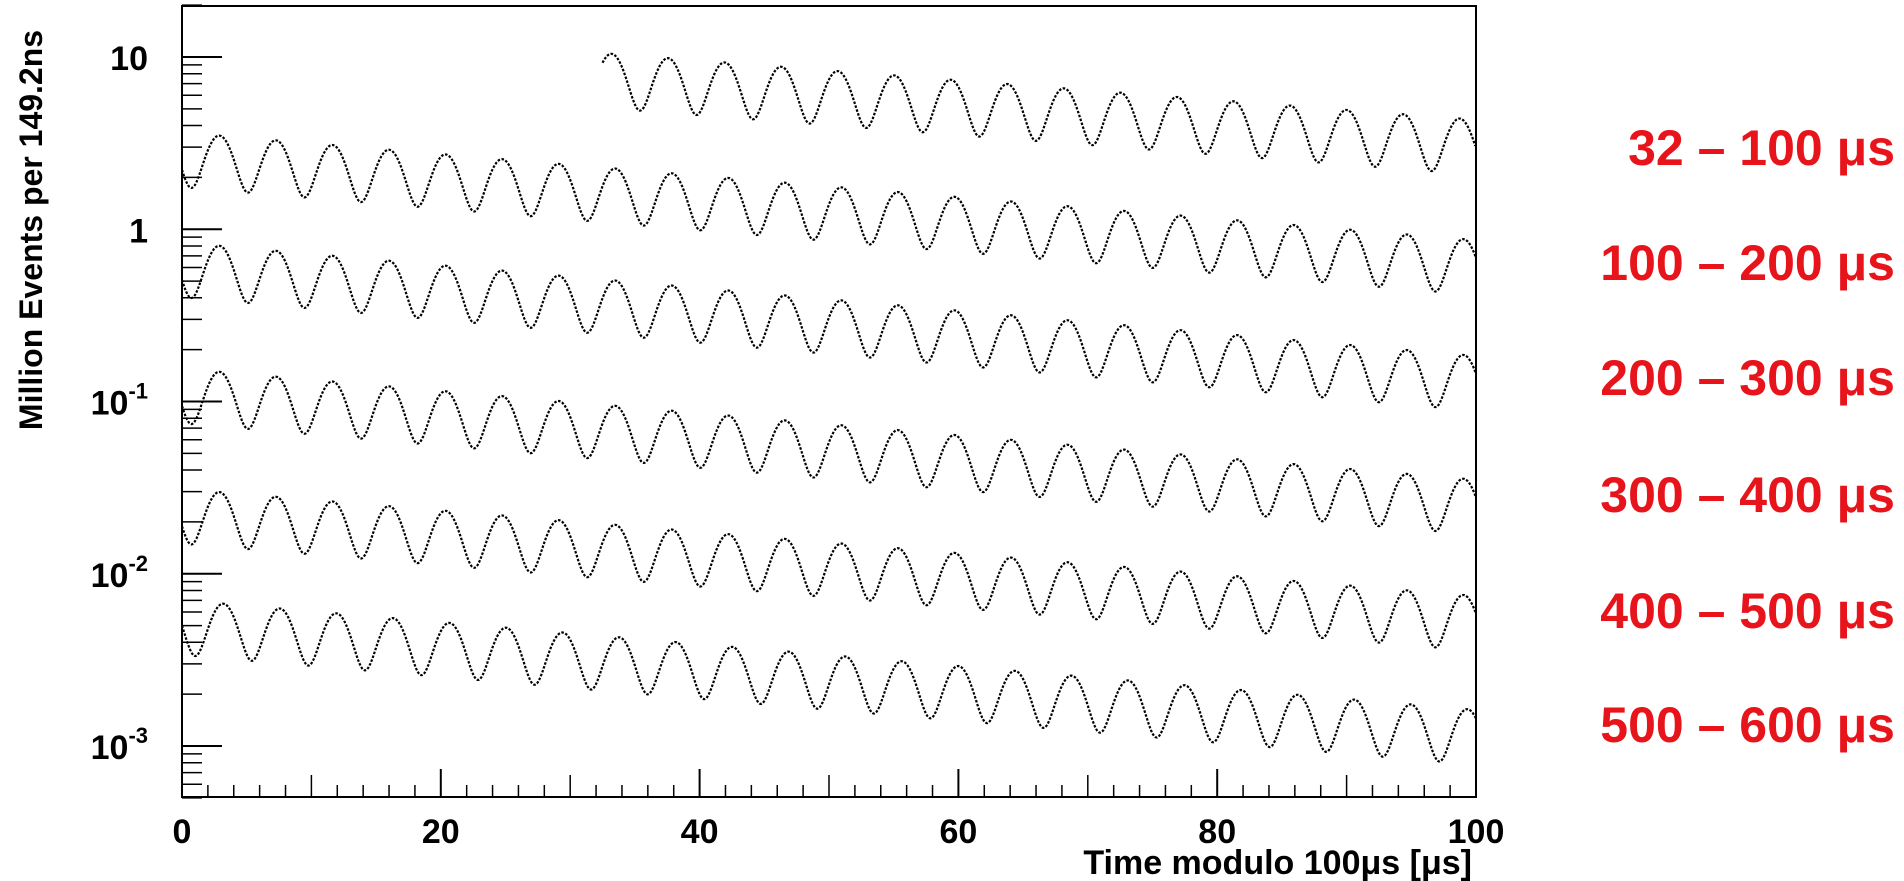 Image resolution: width=1904 pixels, height=881 pixels. I want to click on series-range-label: 32 – 100 μs, so click(1761, 148).